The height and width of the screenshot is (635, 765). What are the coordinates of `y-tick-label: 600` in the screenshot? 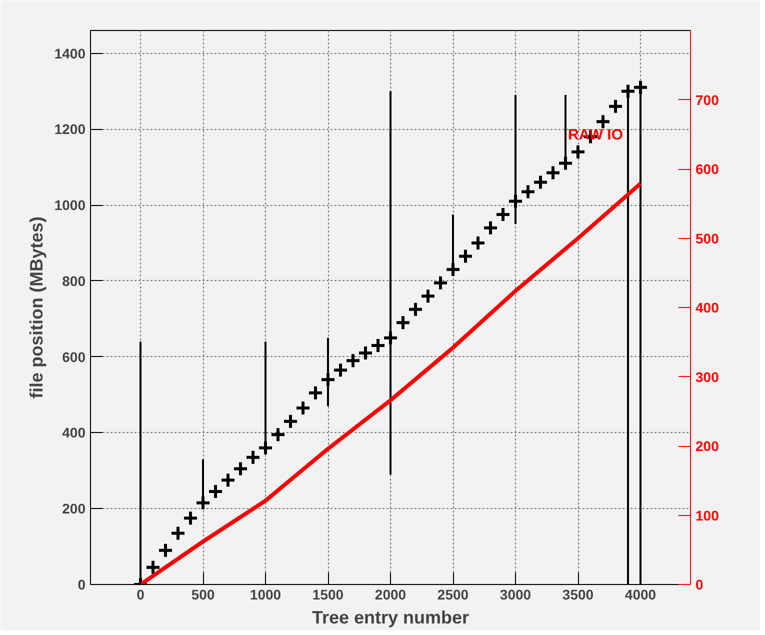 It's located at (74, 356).